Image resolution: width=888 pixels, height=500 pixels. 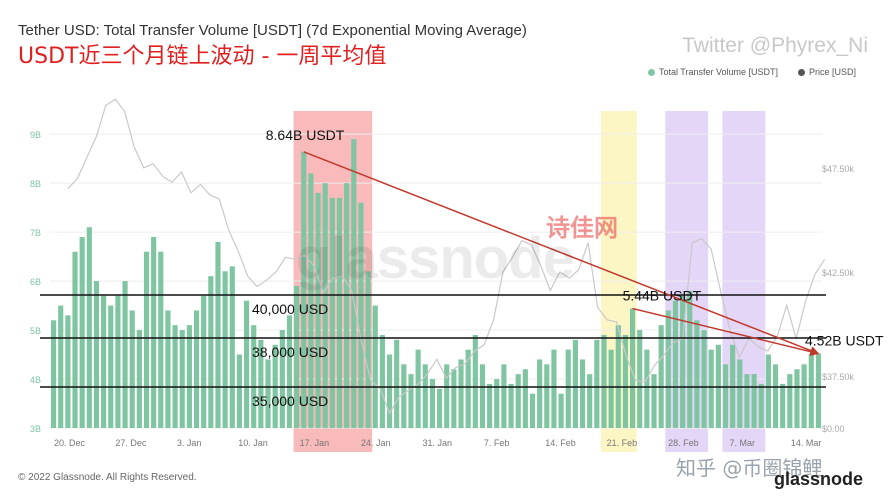 What do you see at coordinates (315, 443) in the screenshot?
I see `x-tick-label: 17. Jan` at bounding box center [315, 443].